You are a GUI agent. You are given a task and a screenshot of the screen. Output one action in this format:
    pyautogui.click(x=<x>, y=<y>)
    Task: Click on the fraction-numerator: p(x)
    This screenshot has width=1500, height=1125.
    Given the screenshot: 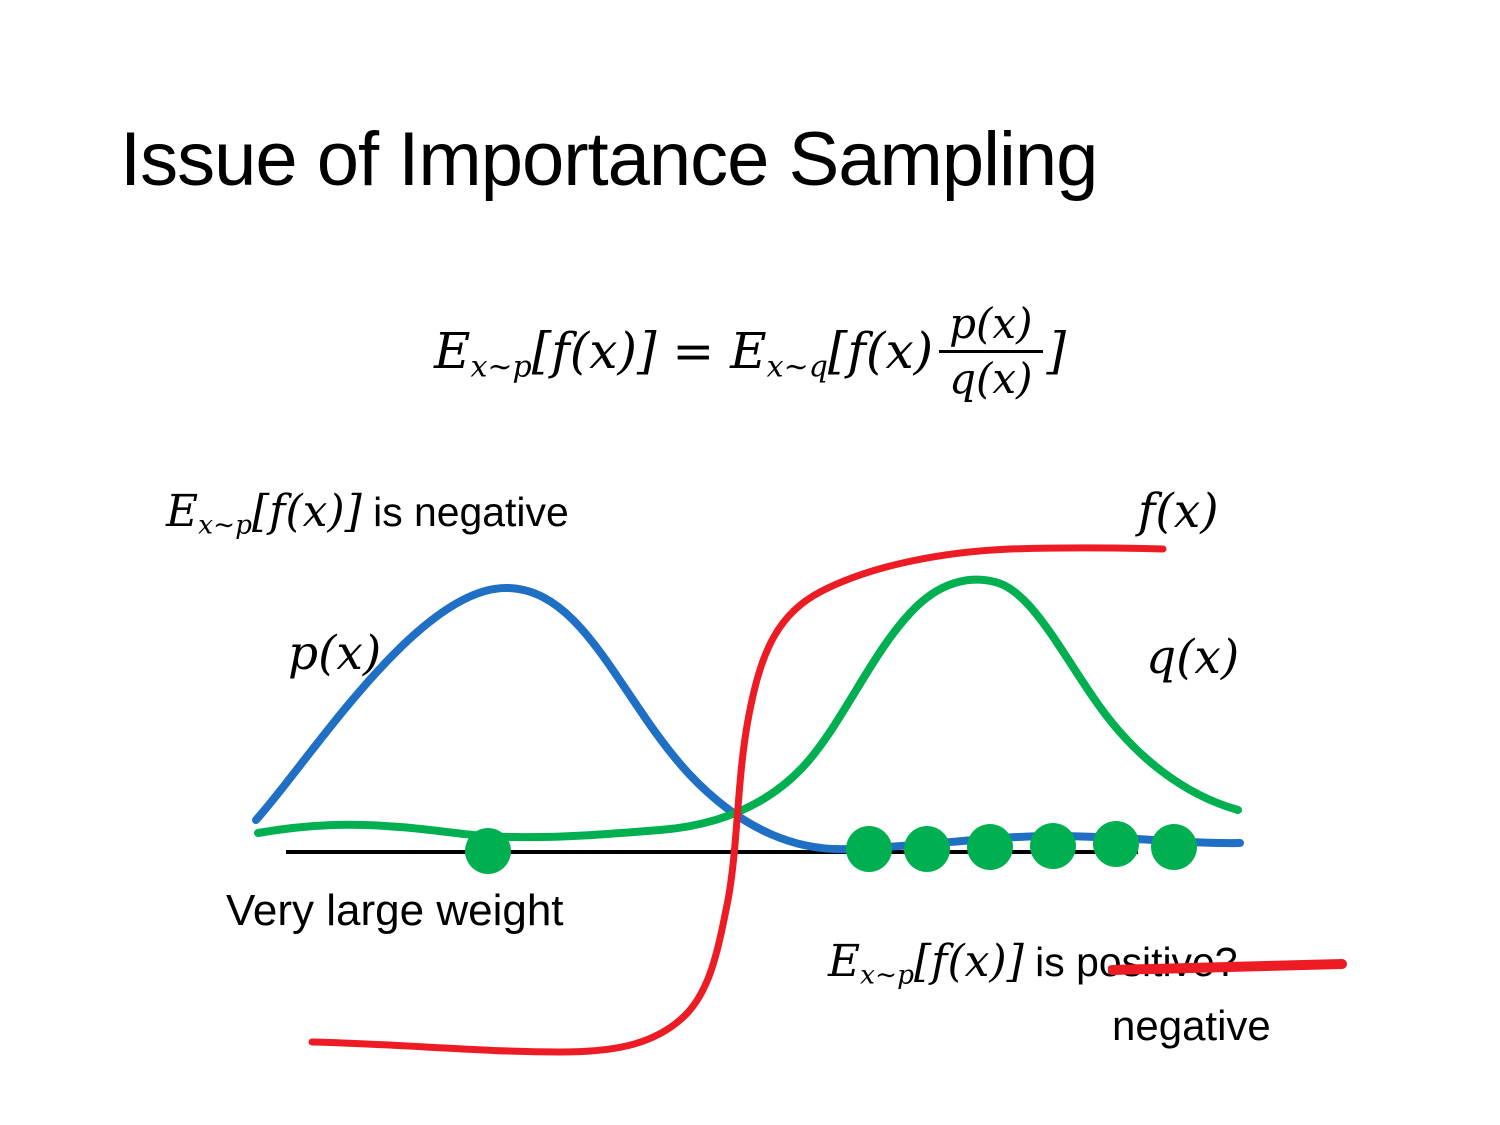 What is the action you would take?
    pyautogui.click(x=991, y=326)
    